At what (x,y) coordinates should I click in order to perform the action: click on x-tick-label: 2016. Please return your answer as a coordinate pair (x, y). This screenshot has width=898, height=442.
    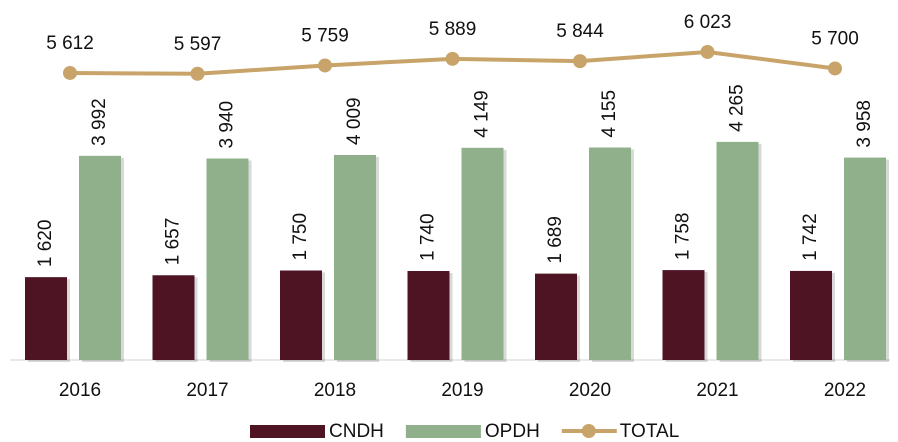
    Looking at the image, I should click on (80, 390).